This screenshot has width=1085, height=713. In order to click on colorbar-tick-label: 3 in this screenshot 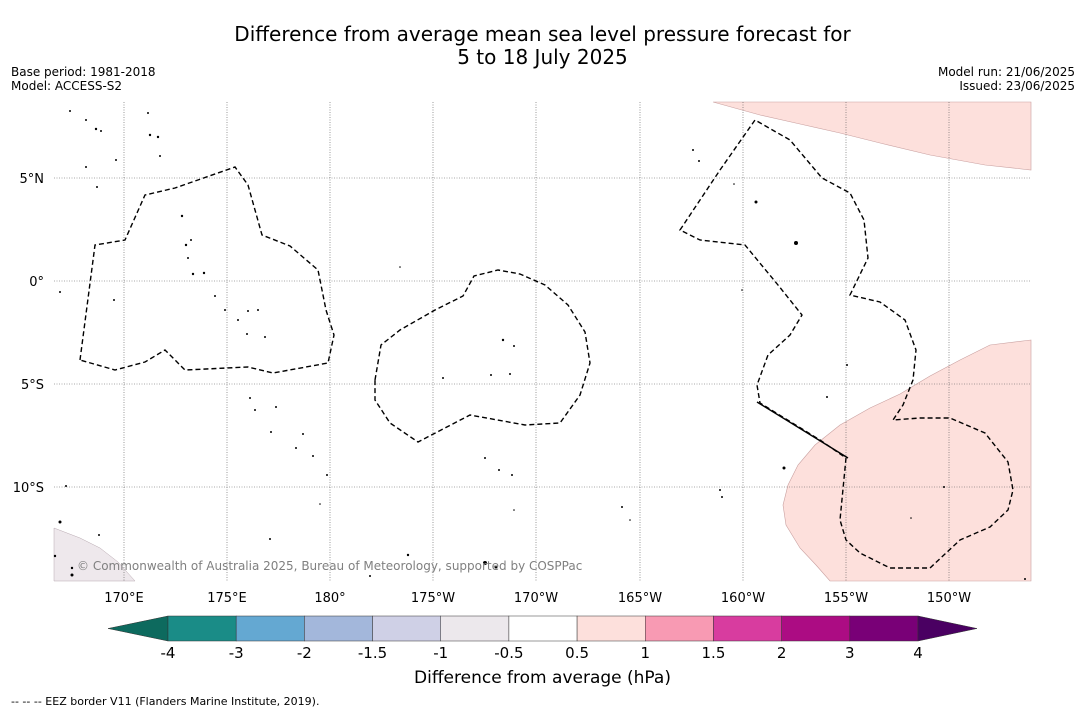, I will do `click(850, 653)`.